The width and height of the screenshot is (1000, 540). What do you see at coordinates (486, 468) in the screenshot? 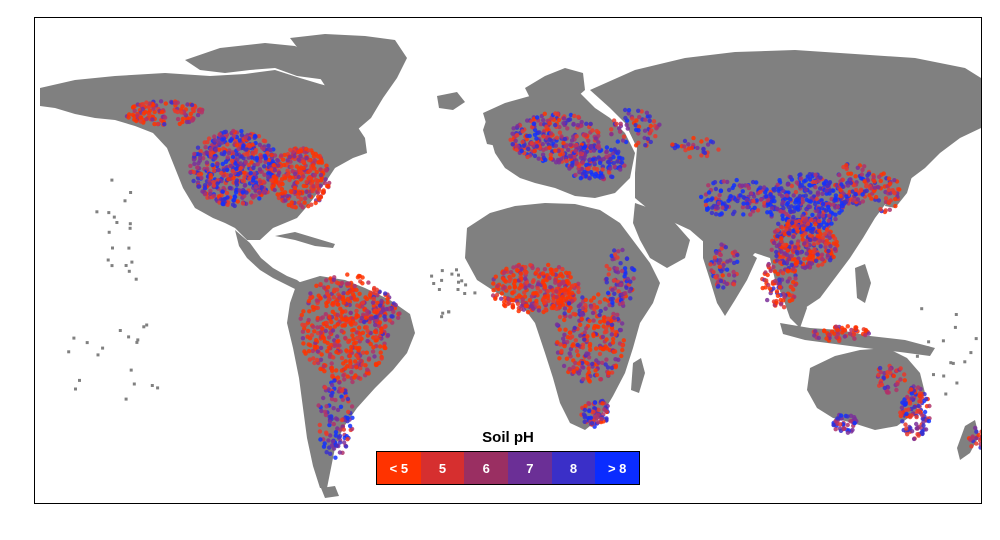
I see `legend-bin-6: 6` at bounding box center [486, 468].